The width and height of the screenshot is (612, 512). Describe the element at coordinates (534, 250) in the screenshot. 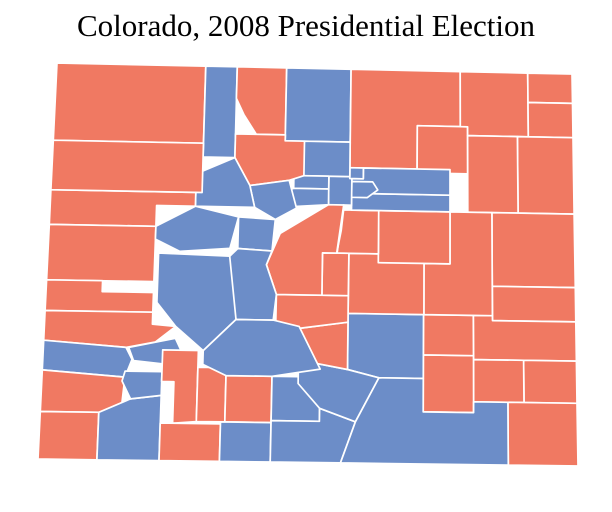

I see `county-kit-carson` at that location.